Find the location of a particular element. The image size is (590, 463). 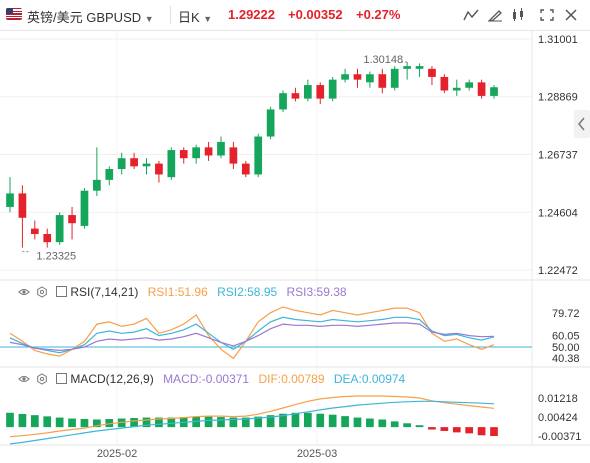

candlestick-type-icon is located at coordinates (519, 15).